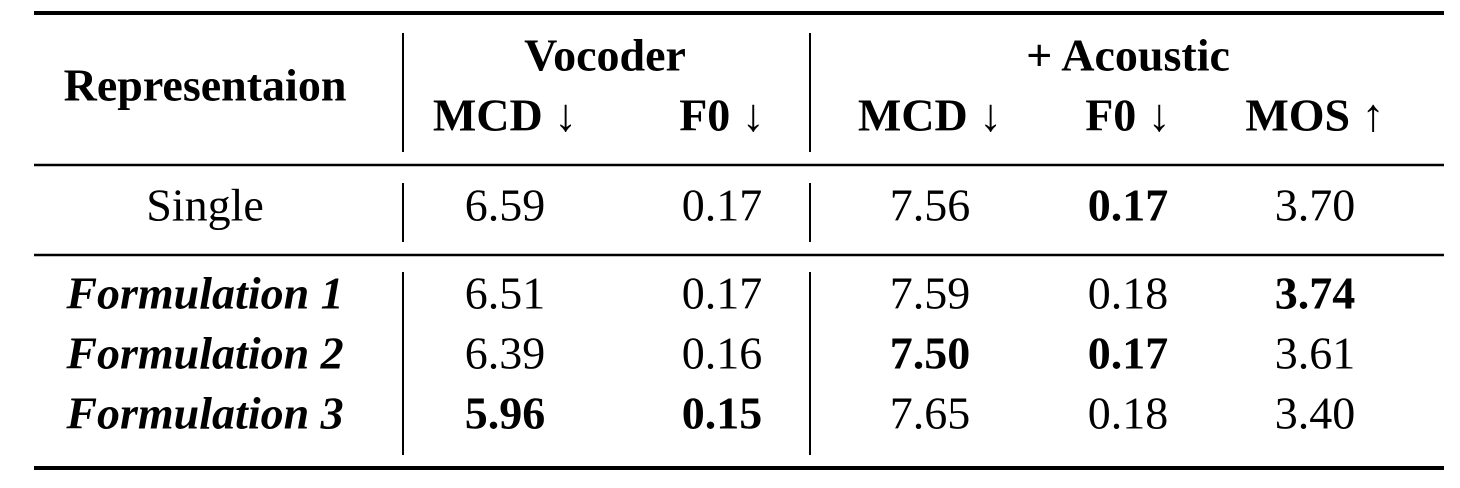 This screenshot has width=1460, height=488. Describe the element at coordinates (930, 413) in the screenshot. I see `cell: 7.65` at that location.